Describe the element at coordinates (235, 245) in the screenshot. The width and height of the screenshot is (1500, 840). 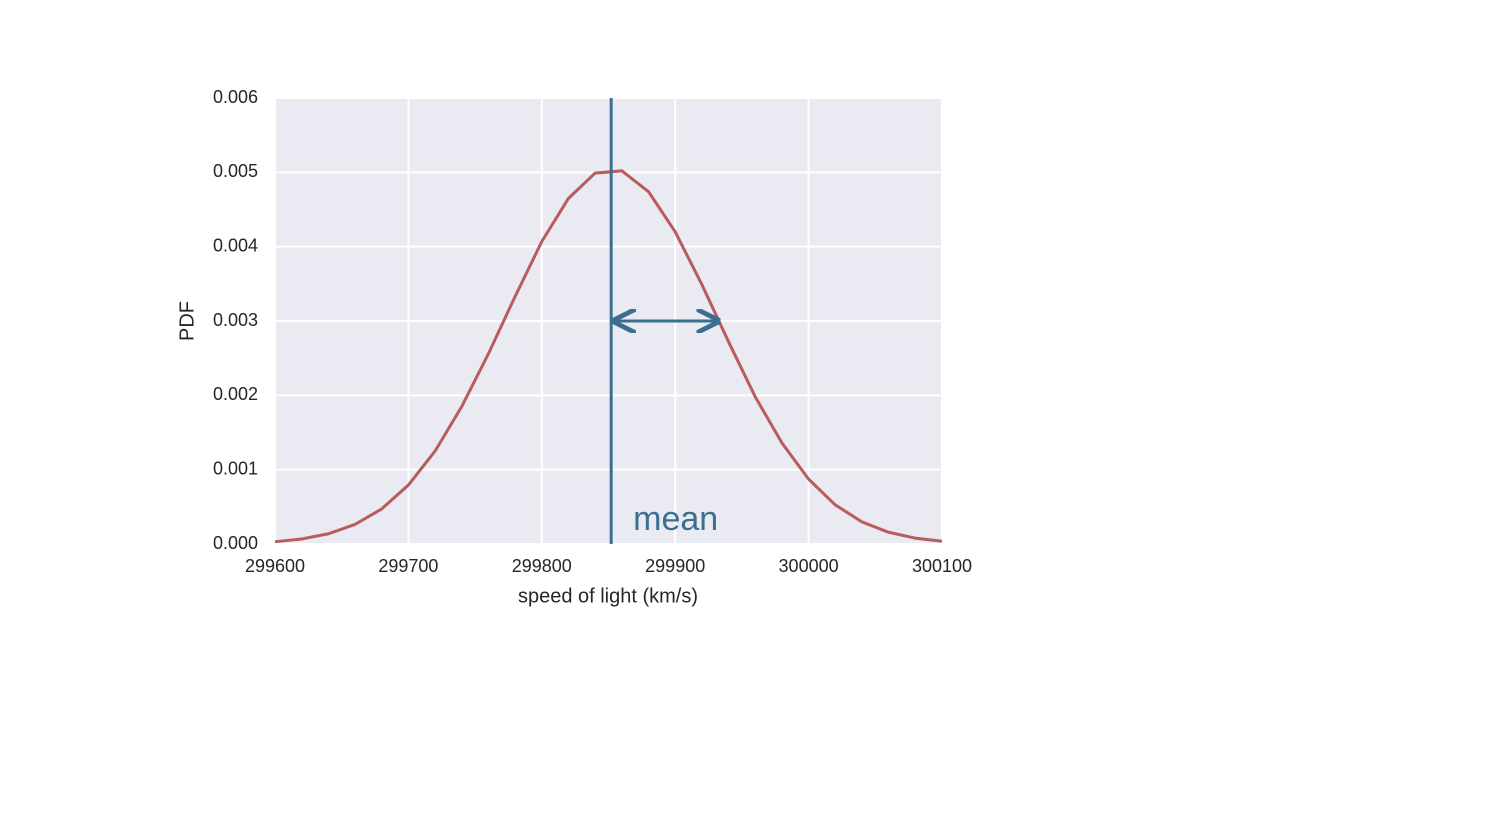
I see `y-tick-label: 0.004` at that location.